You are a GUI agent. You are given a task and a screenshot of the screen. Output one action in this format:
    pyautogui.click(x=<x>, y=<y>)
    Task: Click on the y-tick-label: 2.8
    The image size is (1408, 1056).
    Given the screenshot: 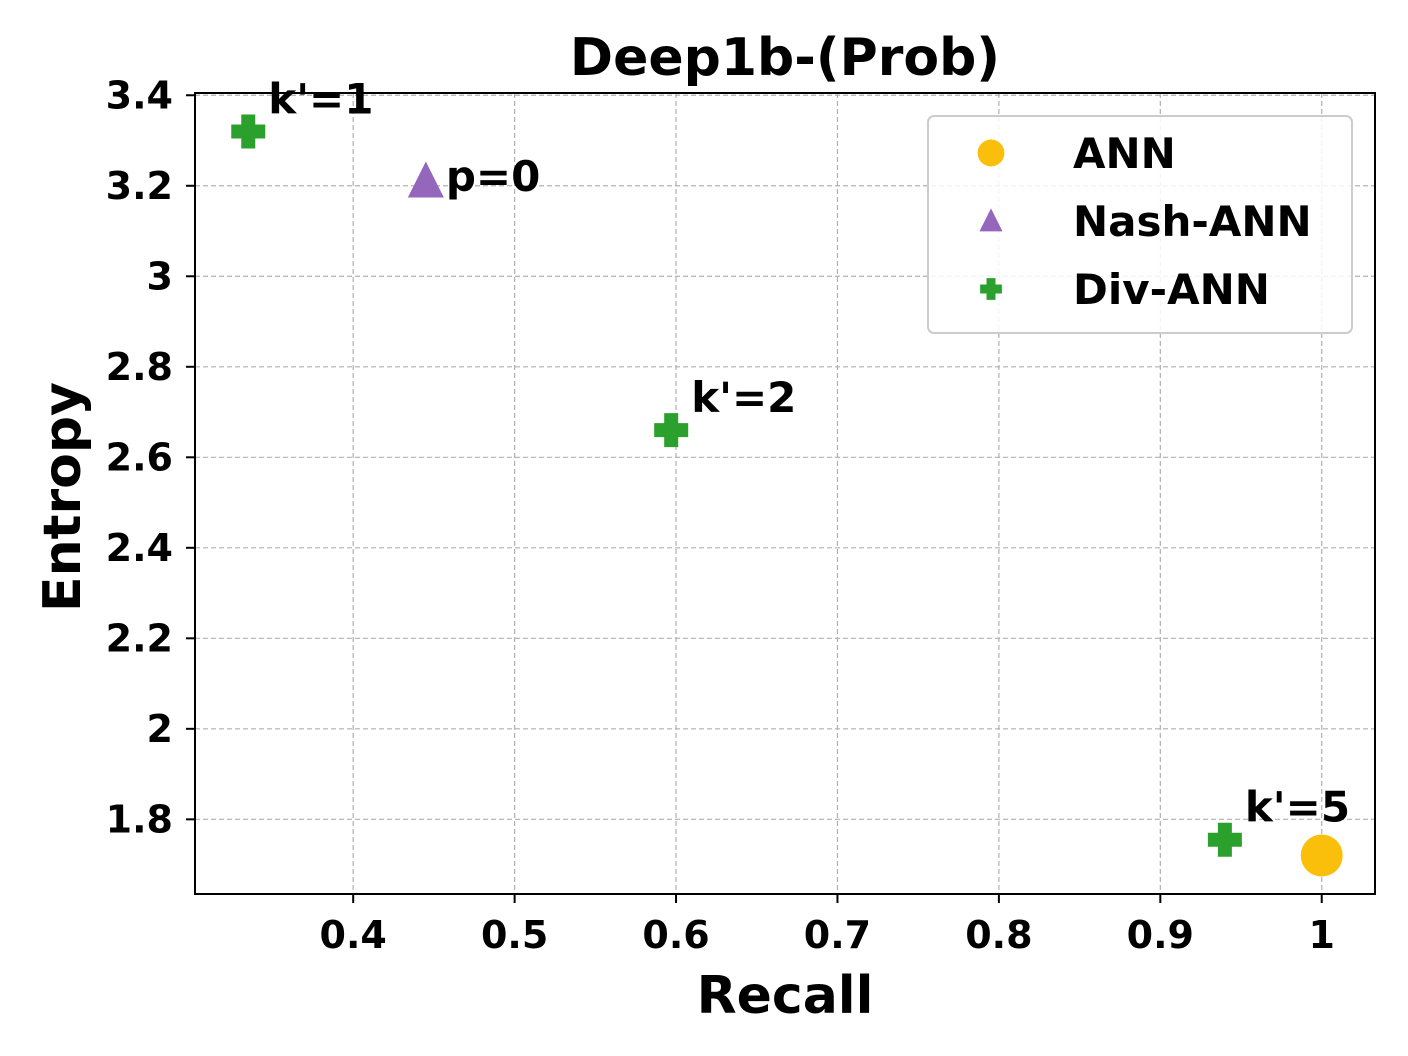 What is the action you would take?
    pyautogui.click(x=139, y=367)
    